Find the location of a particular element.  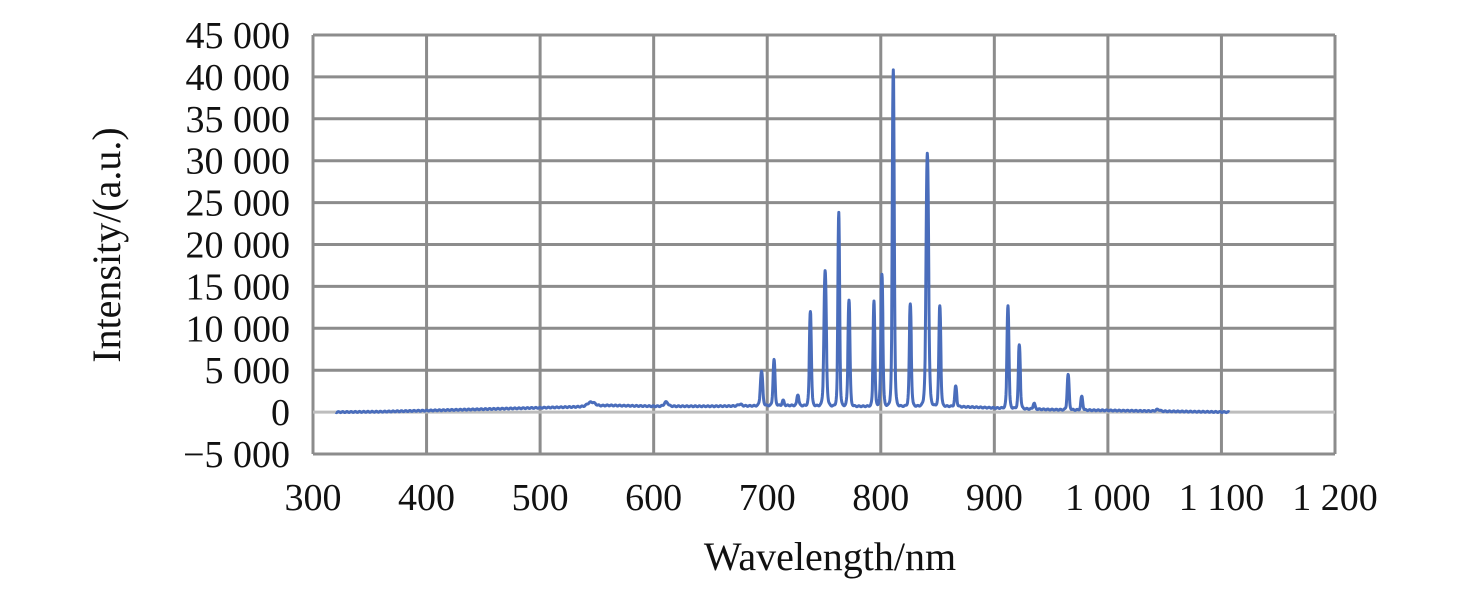

y-tick-label: 25 000 is located at coordinates (238, 204).